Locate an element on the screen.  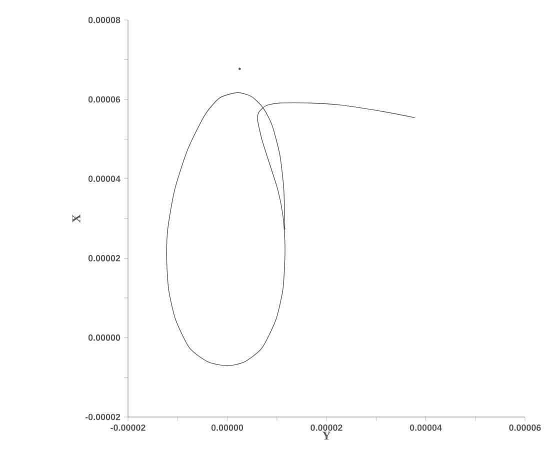
y-tick-label: -0.00002 is located at coordinates (102, 417).